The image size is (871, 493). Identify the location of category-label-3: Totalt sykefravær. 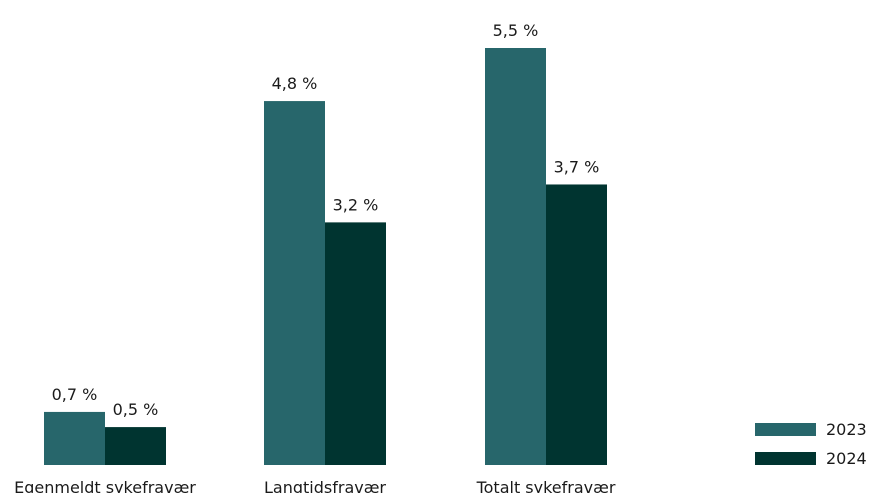
(546, 485).